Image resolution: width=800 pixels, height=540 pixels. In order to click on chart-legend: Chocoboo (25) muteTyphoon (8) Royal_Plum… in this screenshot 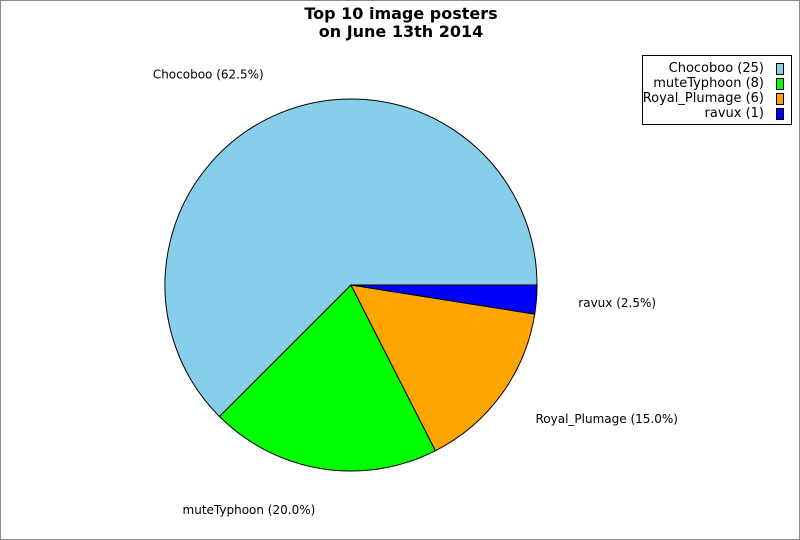, I will do `click(717, 90)`.